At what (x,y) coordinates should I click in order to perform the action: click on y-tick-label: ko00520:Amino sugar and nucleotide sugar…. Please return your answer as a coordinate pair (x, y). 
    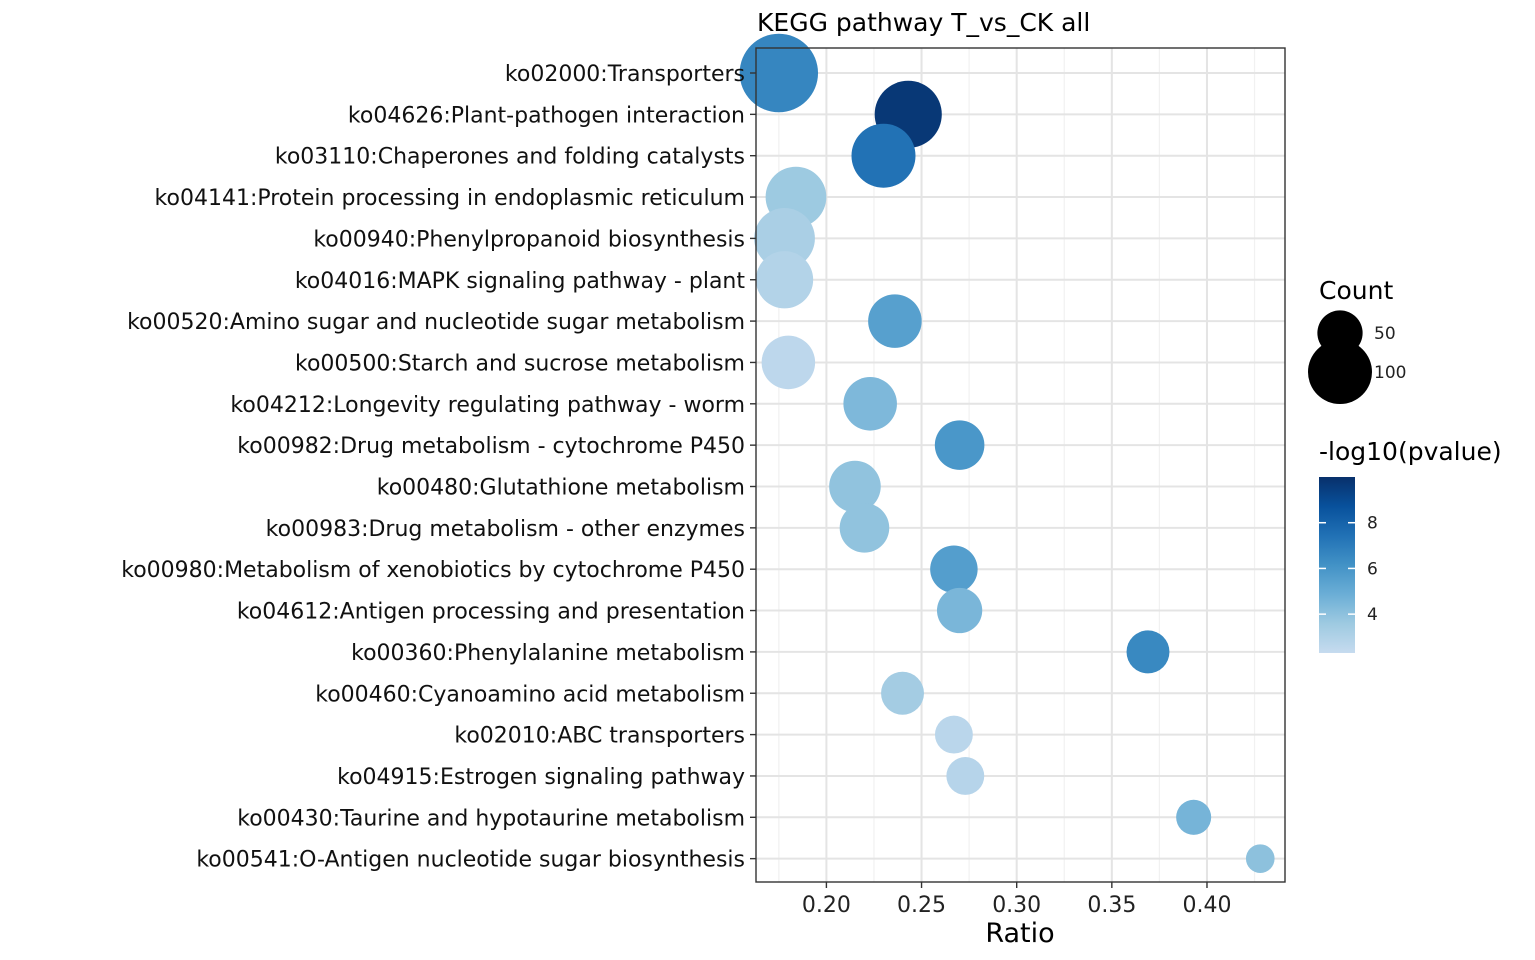
    Looking at the image, I should click on (436, 322).